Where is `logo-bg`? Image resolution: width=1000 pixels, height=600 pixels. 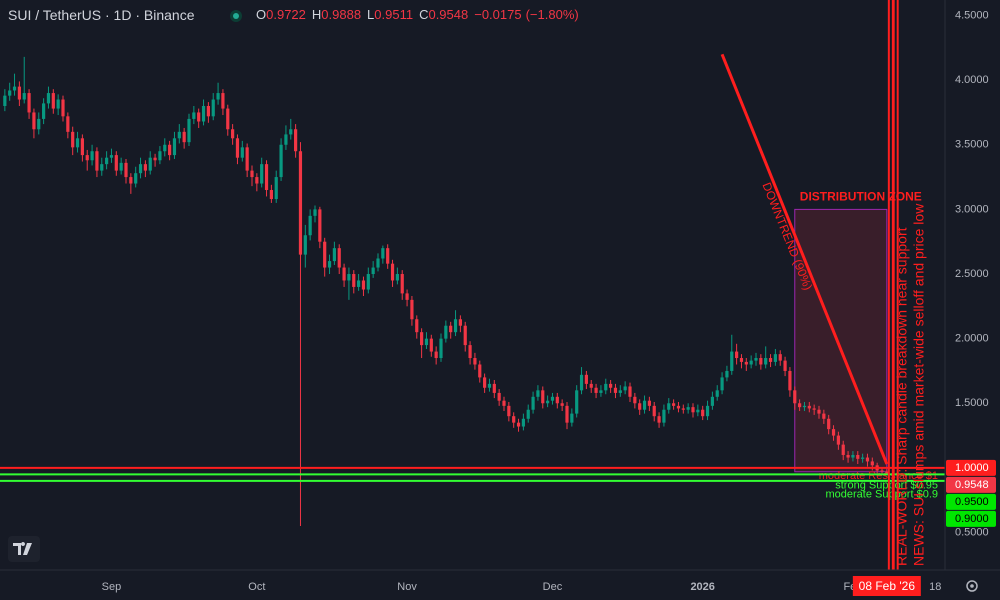 logo-bg is located at coordinates (24, 549).